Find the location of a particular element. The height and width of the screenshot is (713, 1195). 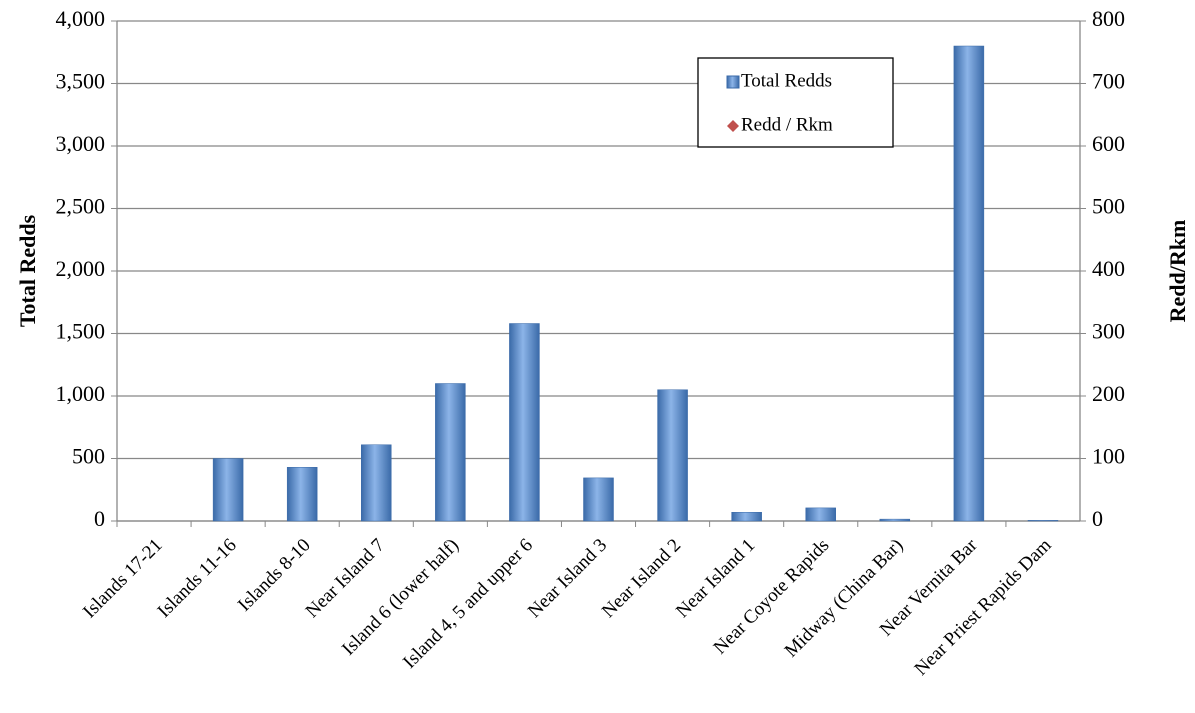

y-axis-title: Total Redds is located at coordinates (27, 270).